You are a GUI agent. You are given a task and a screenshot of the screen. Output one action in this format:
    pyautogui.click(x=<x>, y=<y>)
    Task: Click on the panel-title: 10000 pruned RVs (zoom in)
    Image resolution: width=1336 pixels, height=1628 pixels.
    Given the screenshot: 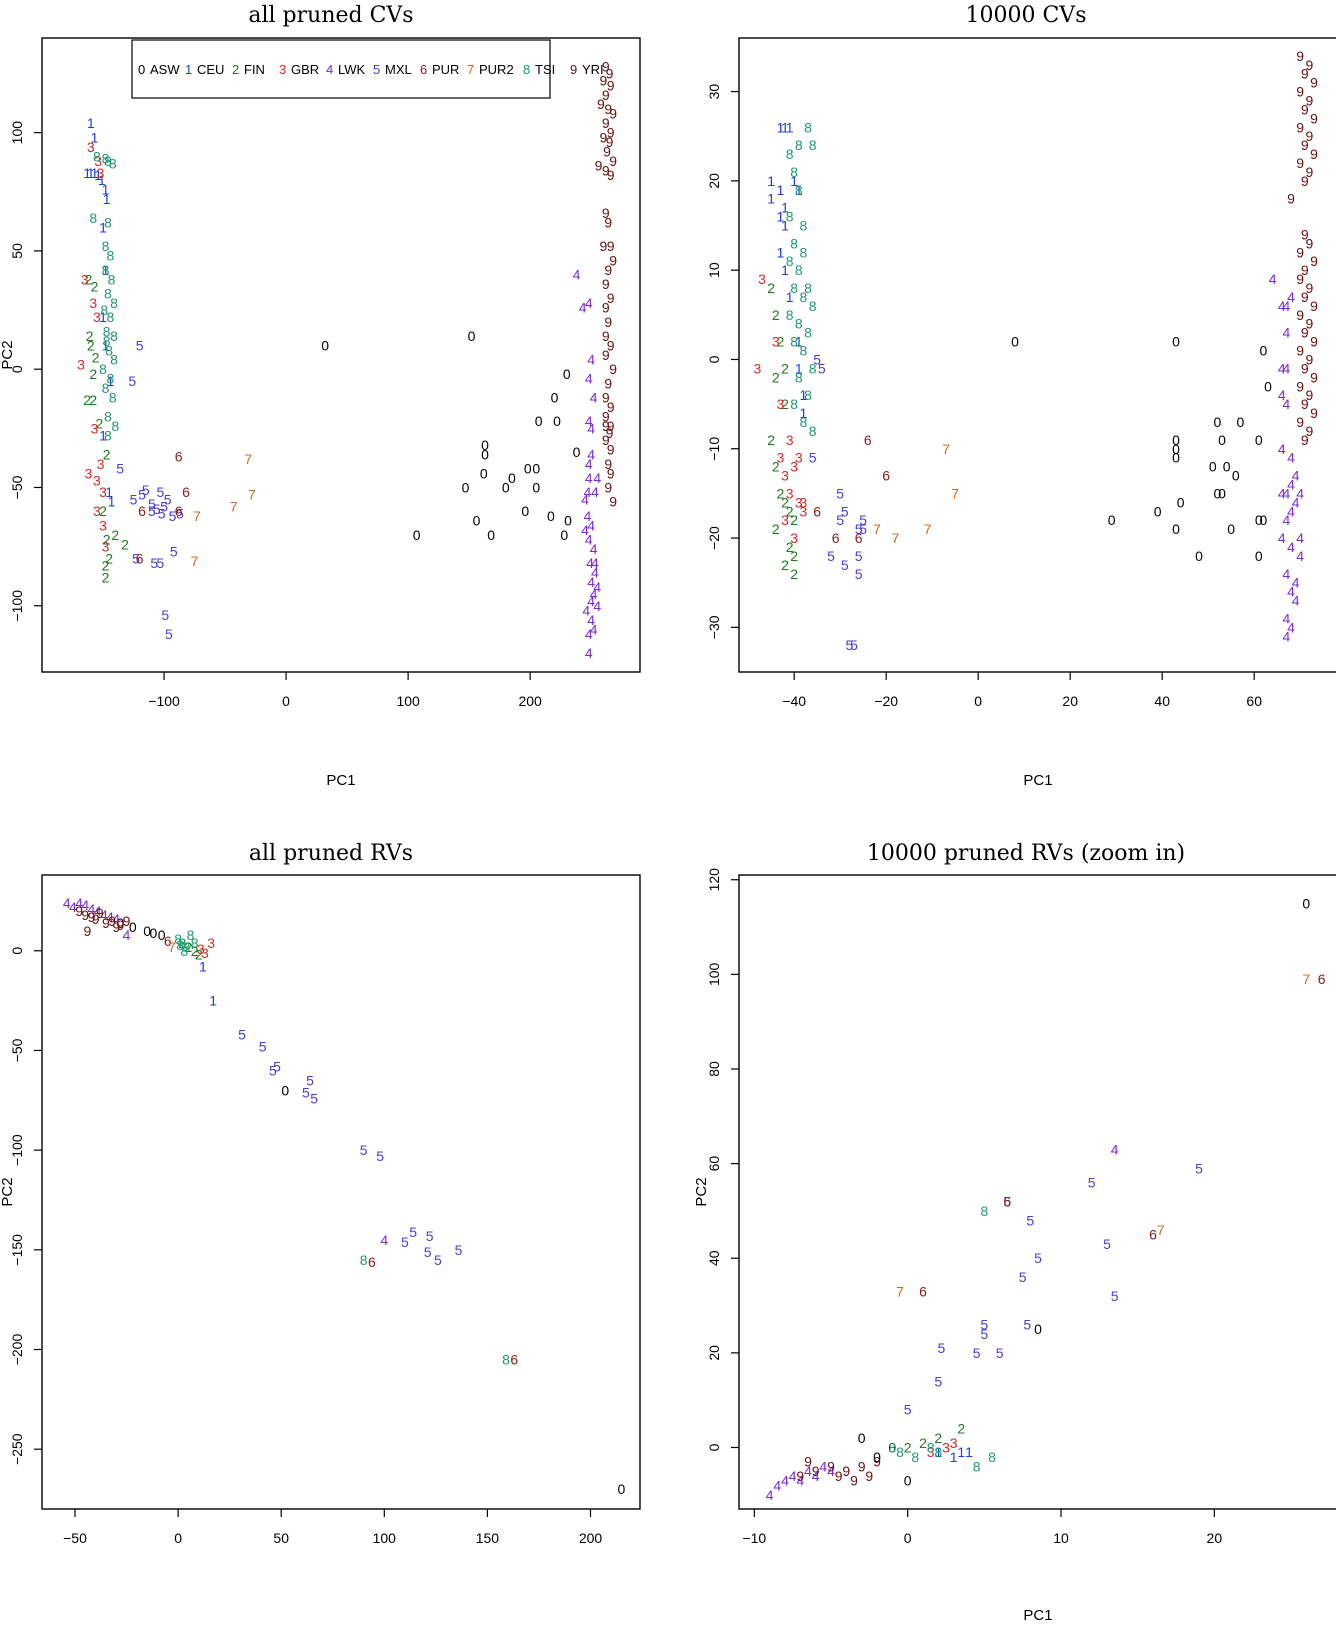 What is the action you would take?
    pyautogui.click(x=1026, y=853)
    